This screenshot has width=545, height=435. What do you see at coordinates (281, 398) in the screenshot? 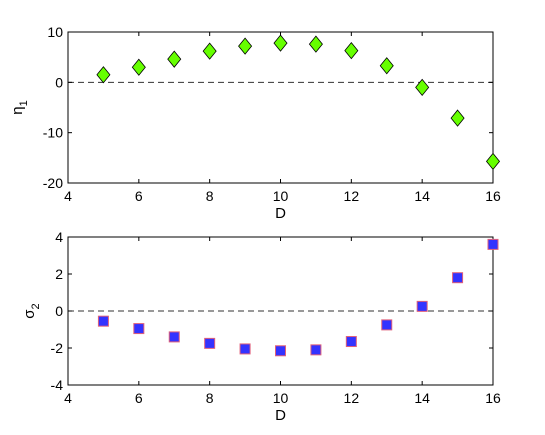
I see `panel-2-xtick-label: 10` at bounding box center [281, 398].